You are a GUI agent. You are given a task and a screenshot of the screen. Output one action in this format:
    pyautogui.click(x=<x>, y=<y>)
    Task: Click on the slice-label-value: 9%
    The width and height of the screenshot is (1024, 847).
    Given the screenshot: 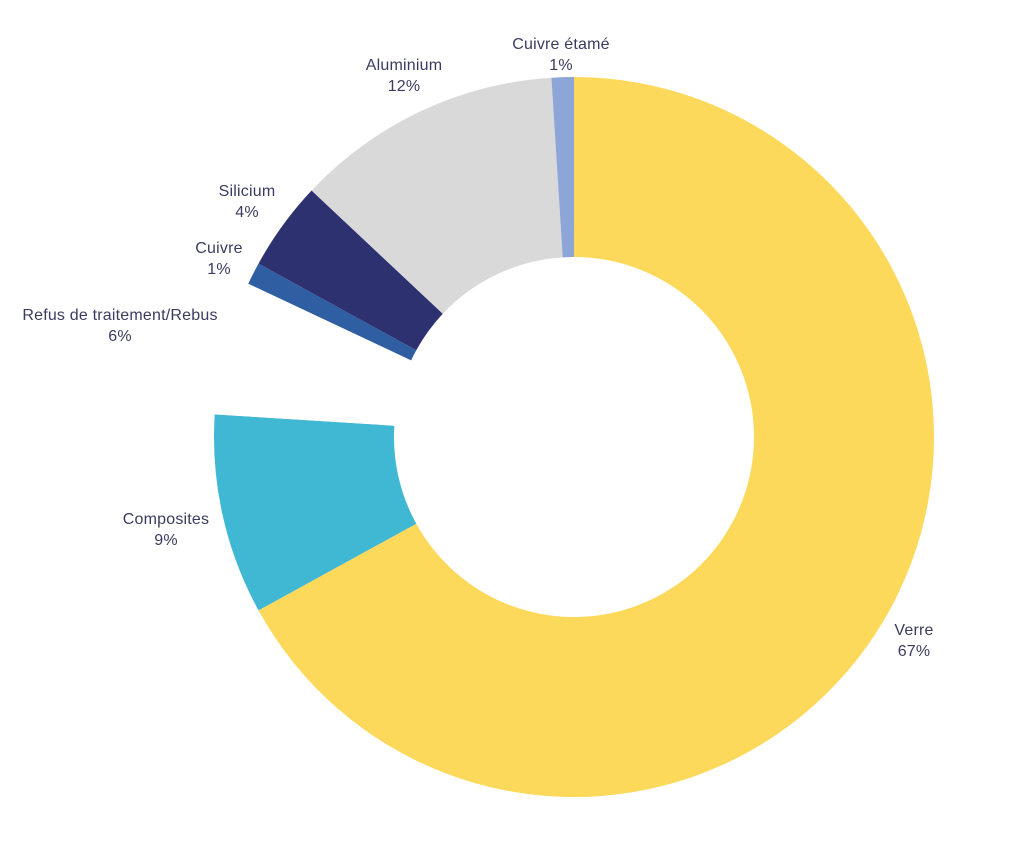 What is the action you would take?
    pyautogui.click(x=166, y=540)
    